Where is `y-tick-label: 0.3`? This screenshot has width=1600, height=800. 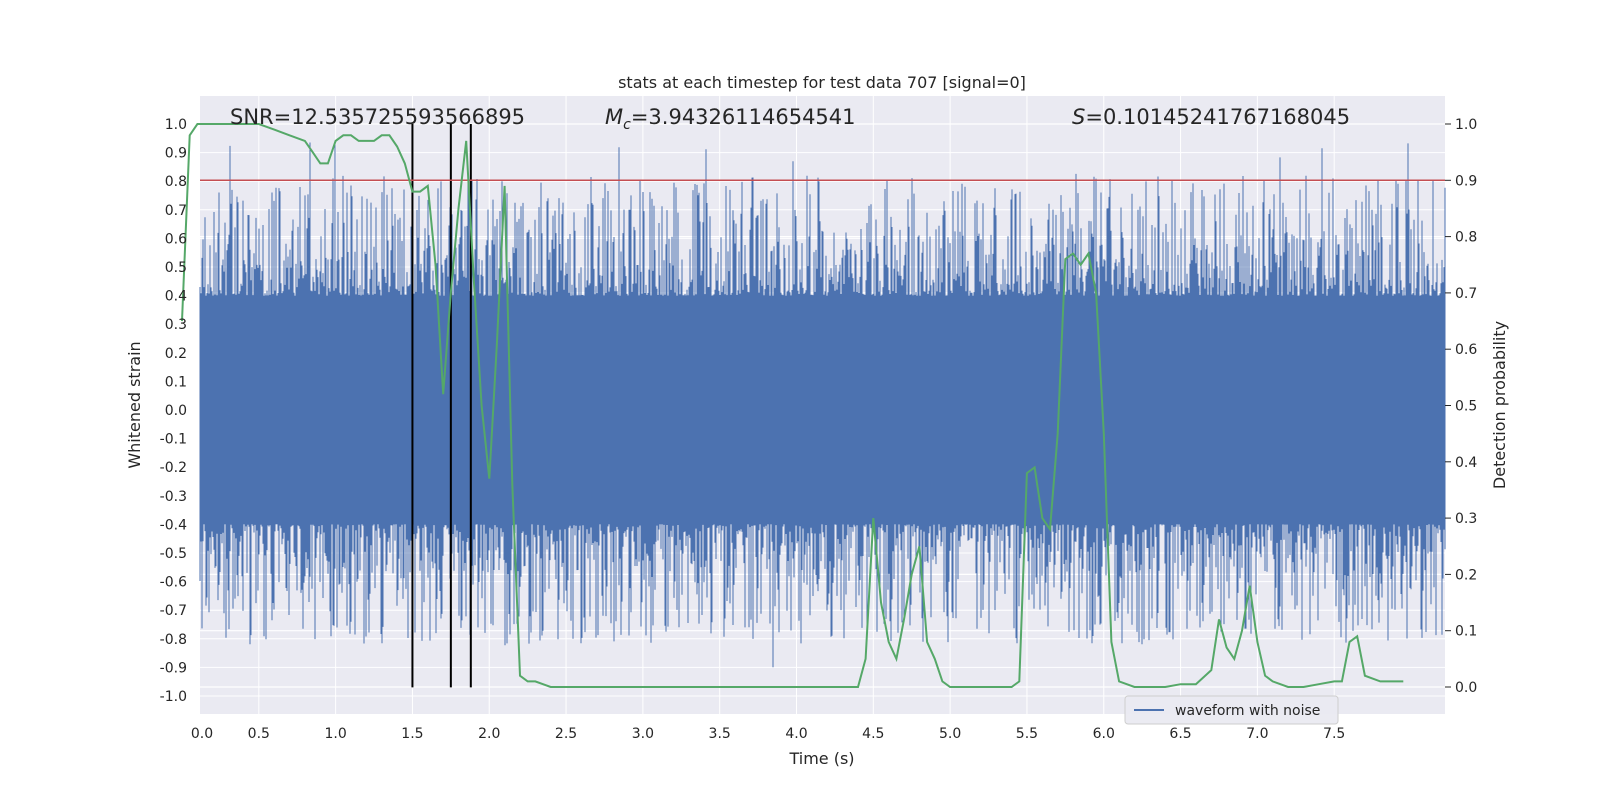
y-tick-label: 0.3 is located at coordinates (176, 325).